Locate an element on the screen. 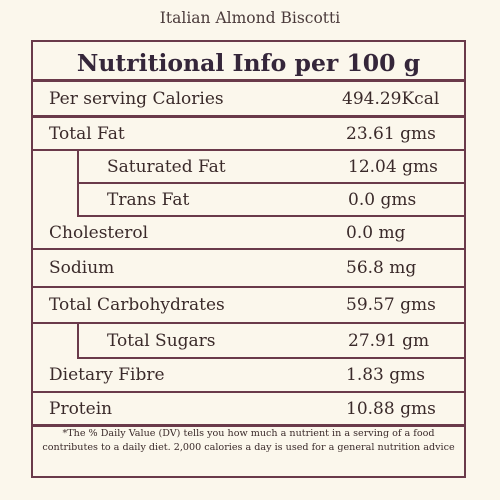  nutrient-label: Total Carbohydrates is located at coordinates (137, 305).